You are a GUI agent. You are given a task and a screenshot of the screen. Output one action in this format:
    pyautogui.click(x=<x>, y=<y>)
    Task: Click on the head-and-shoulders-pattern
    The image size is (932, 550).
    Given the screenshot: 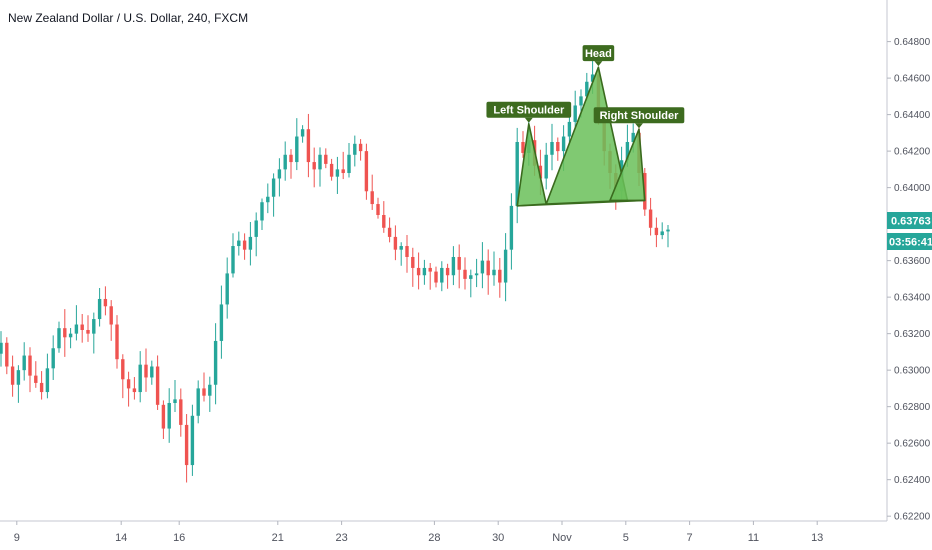 What is the action you would take?
    pyautogui.click(x=581, y=136)
    